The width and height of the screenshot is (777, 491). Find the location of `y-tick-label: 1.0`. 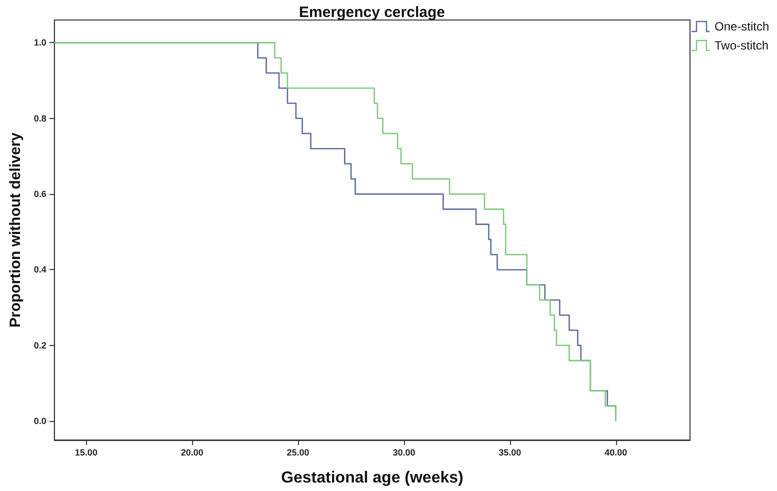

y-tick-label: 1.0 is located at coordinates (40, 43).